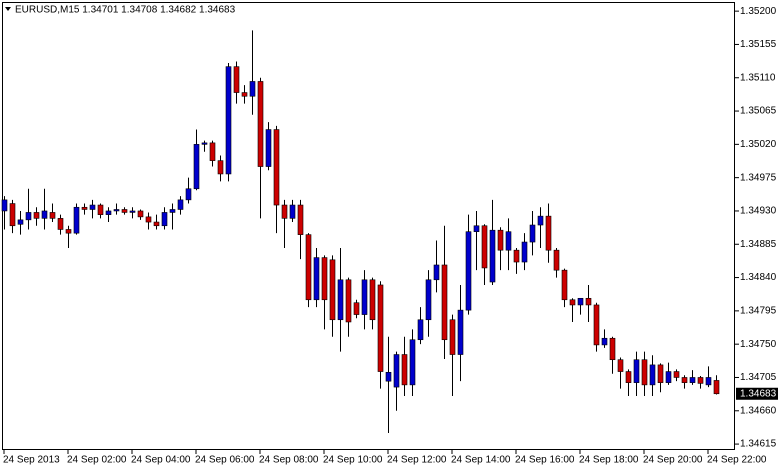  What do you see at coordinates (417, 460) in the screenshot?
I see `x-tick-label: 24 Sep 12:00` at bounding box center [417, 460].